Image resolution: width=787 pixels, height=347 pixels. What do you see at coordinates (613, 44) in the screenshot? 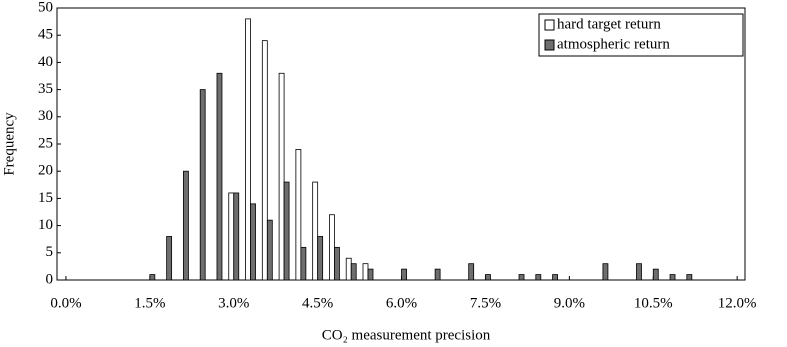
I see `legend-label: atmospheric return` at bounding box center [613, 44].